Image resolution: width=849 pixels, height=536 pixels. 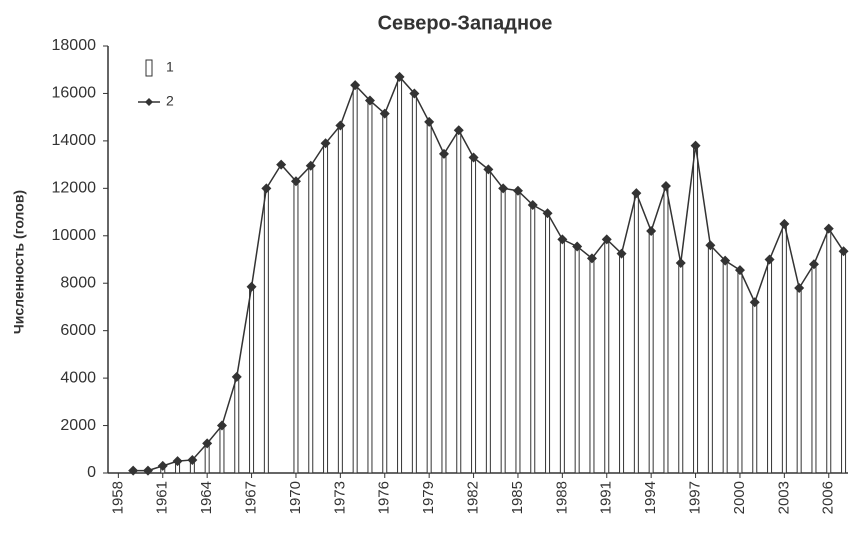 What do you see at coordinates (828, 497) in the screenshot?
I see `x-tick-label: 2006` at bounding box center [828, 497].